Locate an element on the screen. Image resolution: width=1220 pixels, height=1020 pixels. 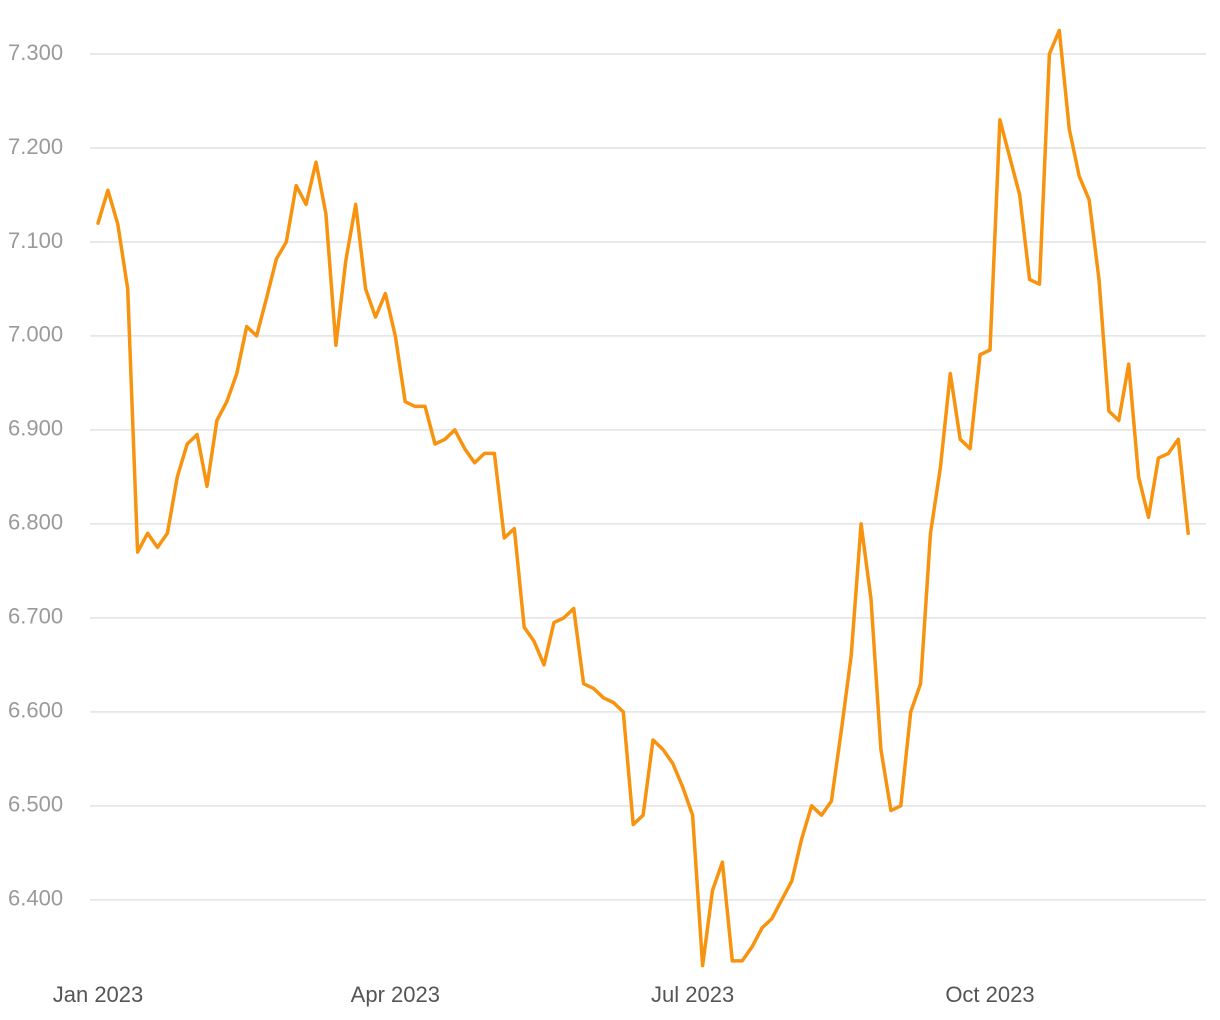
y-tick-label: 7.000 is located at coordinates (35, 334).